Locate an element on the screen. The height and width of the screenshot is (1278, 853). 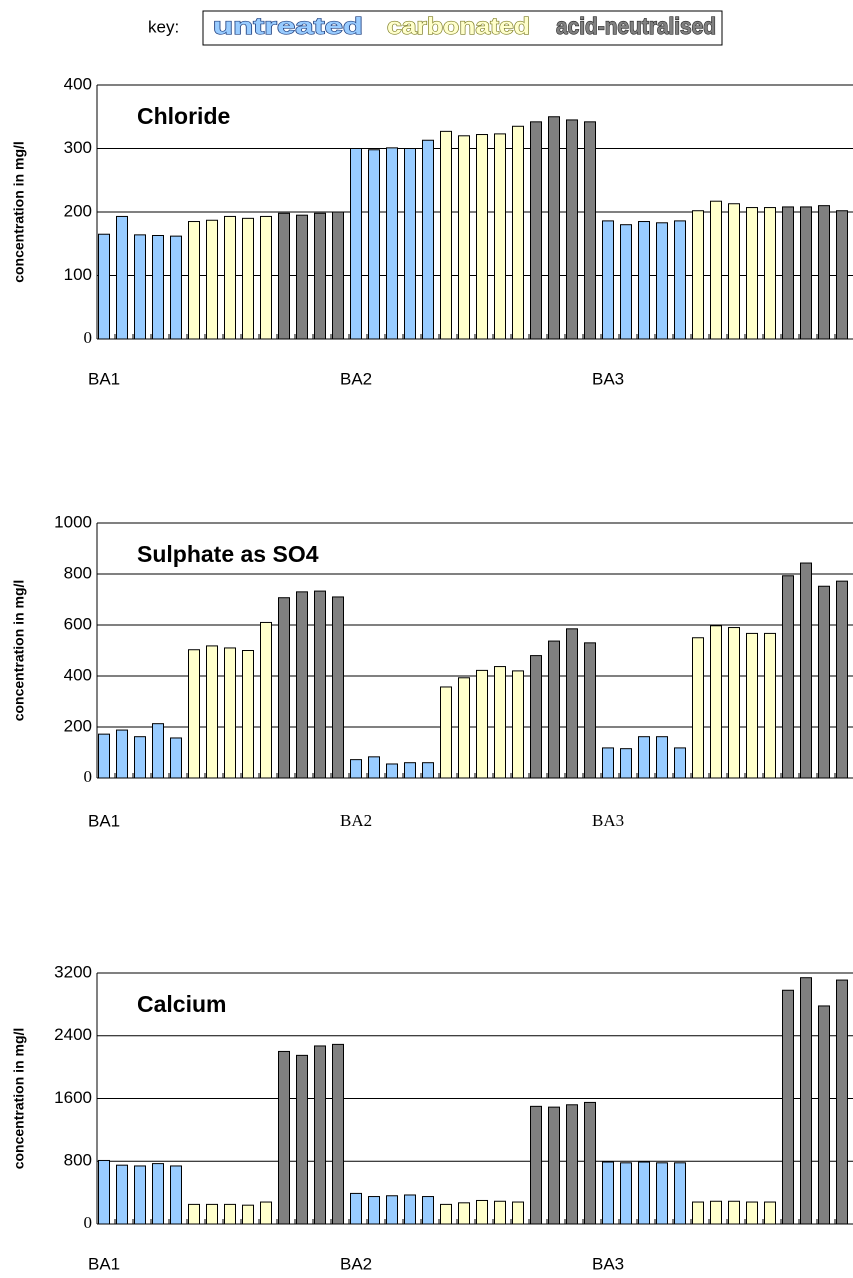
key-box is located at coordinates (462, 28).